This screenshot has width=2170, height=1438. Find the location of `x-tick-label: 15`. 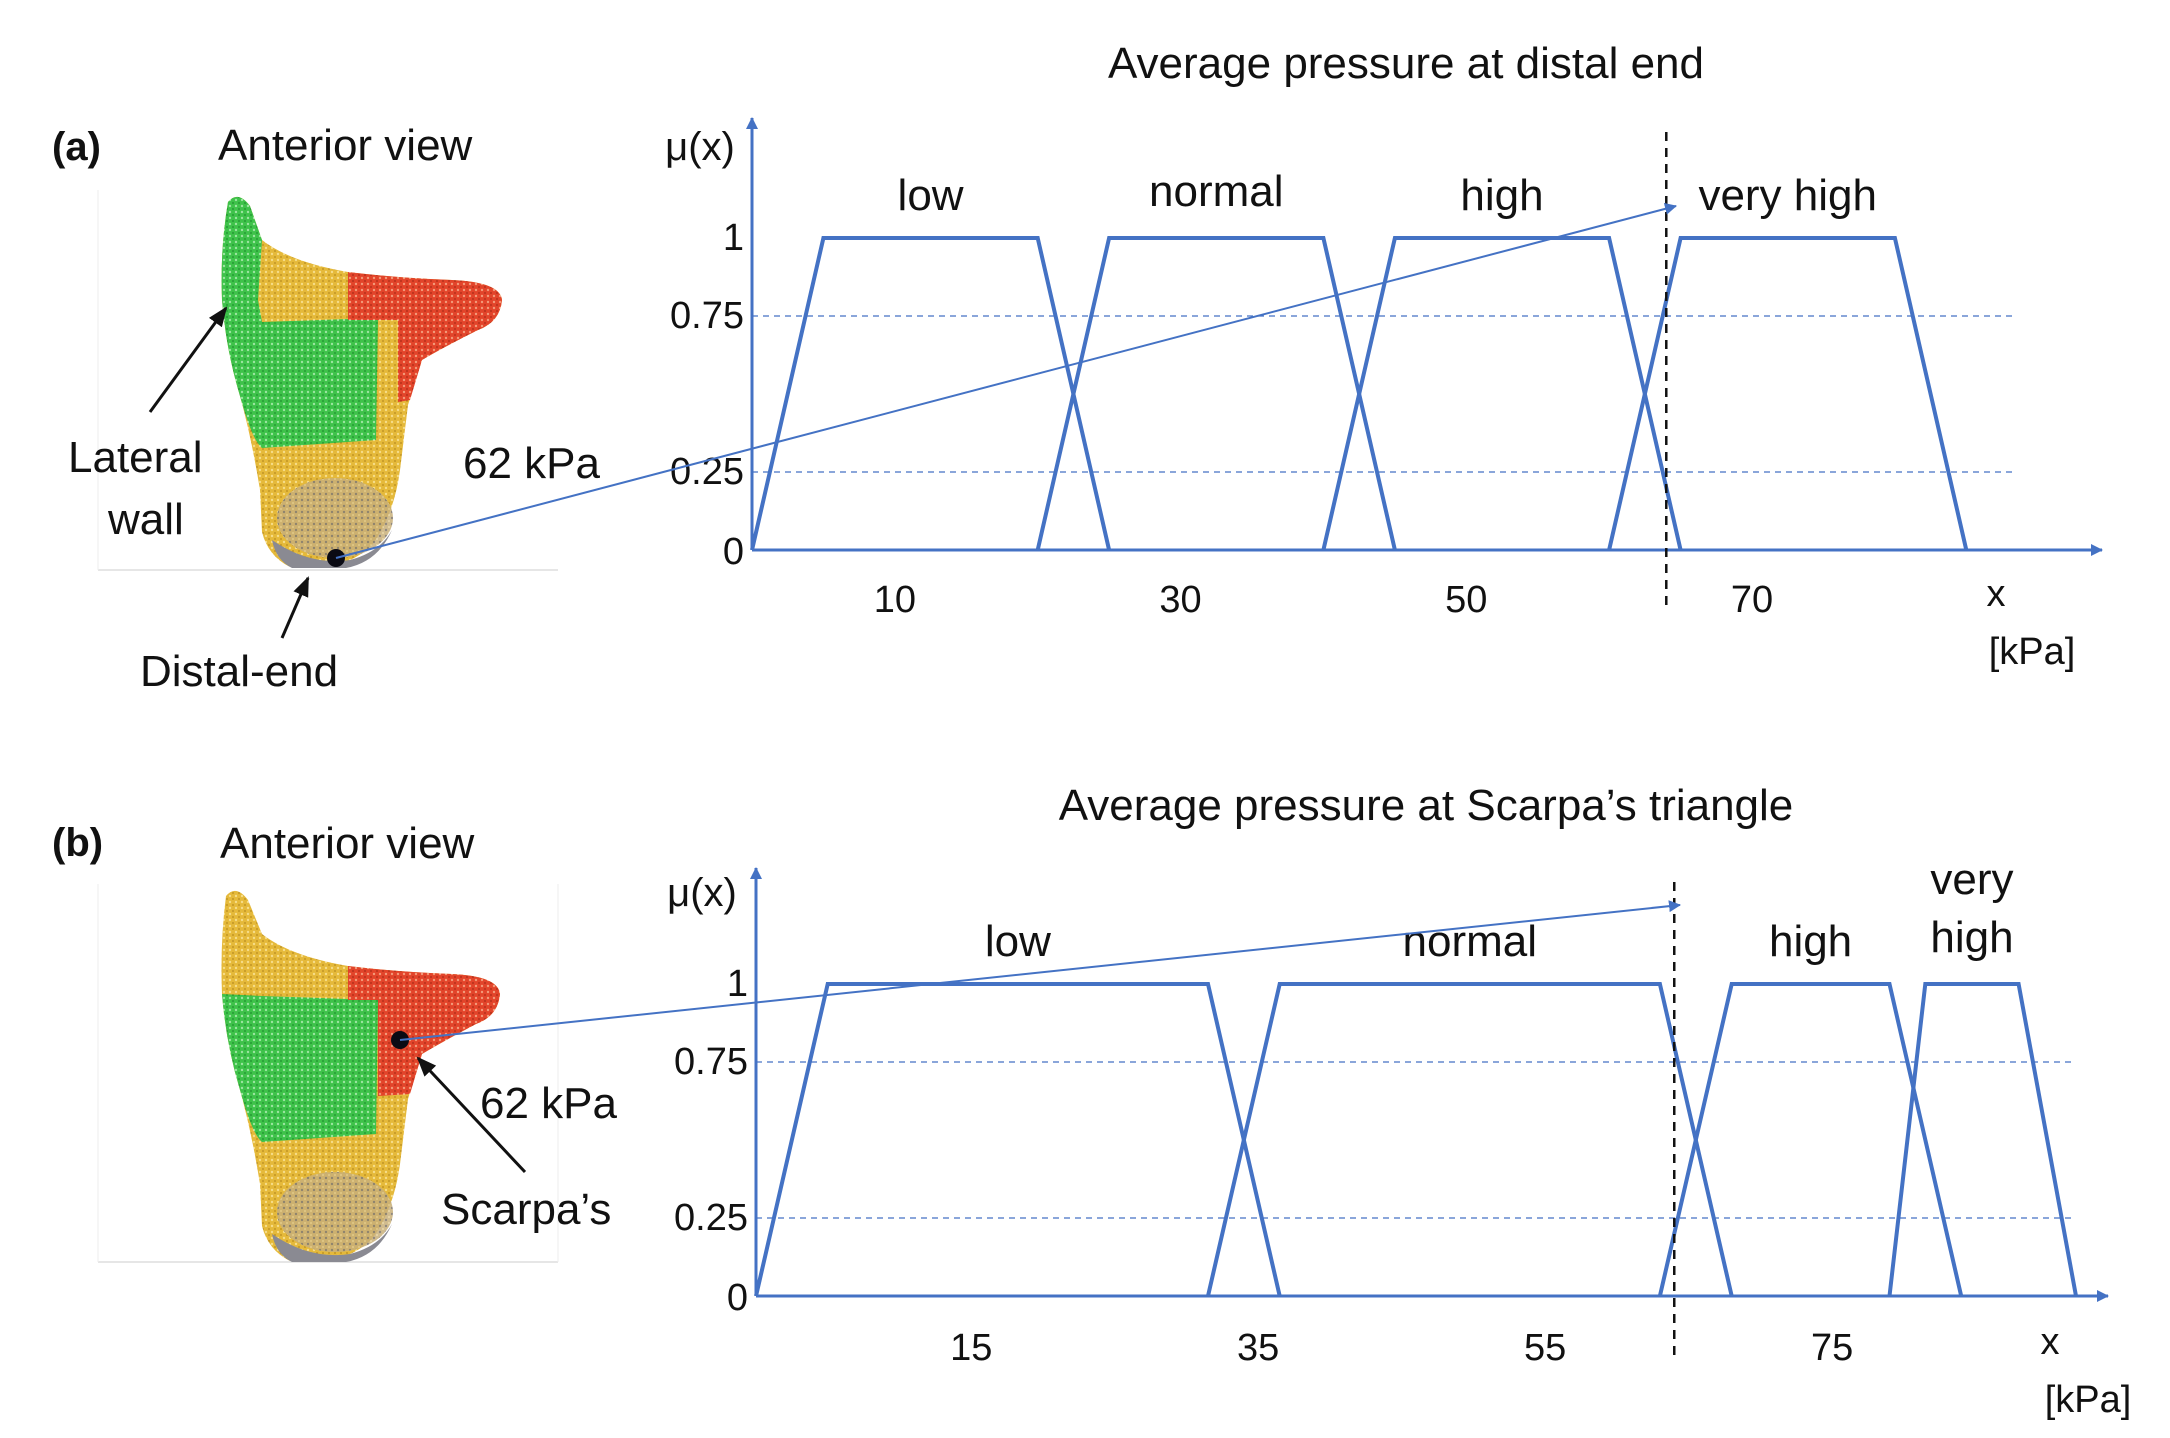

x-tick-label: 15 is located at coordinates (971, 1348).